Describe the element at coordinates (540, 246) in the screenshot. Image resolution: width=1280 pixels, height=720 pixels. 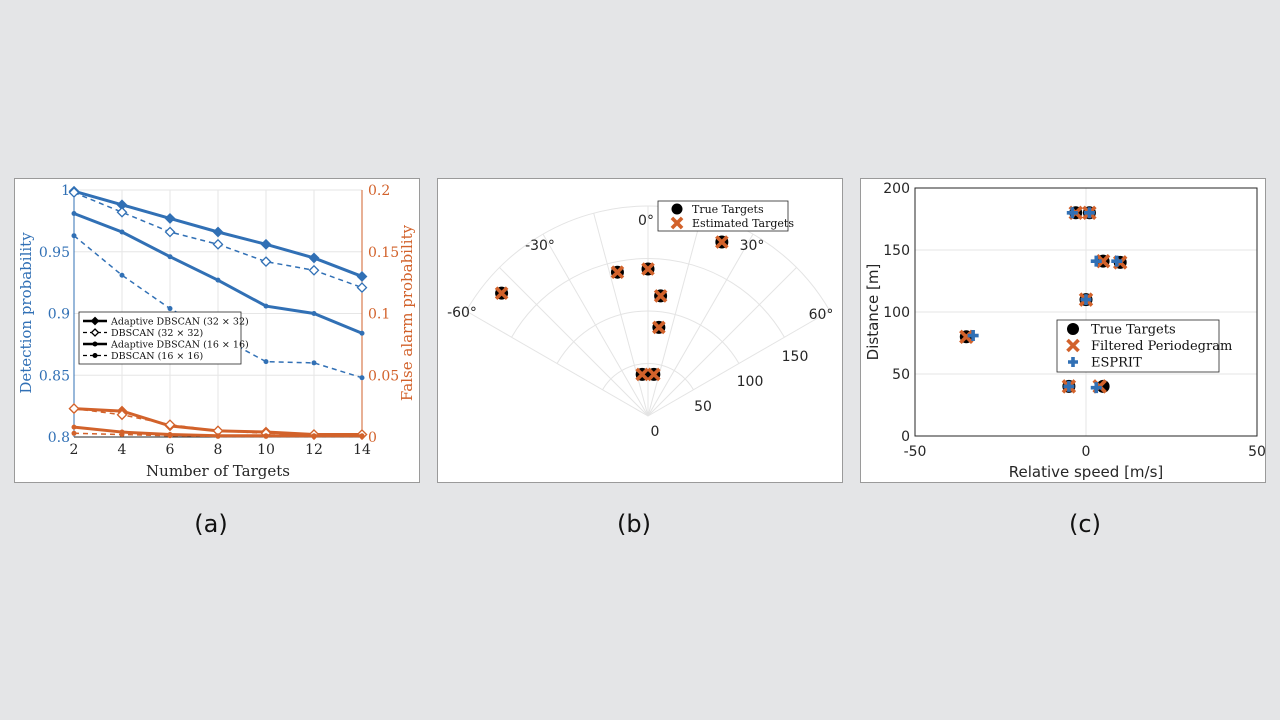
I see `theta-tick-label: -30°` at that location.